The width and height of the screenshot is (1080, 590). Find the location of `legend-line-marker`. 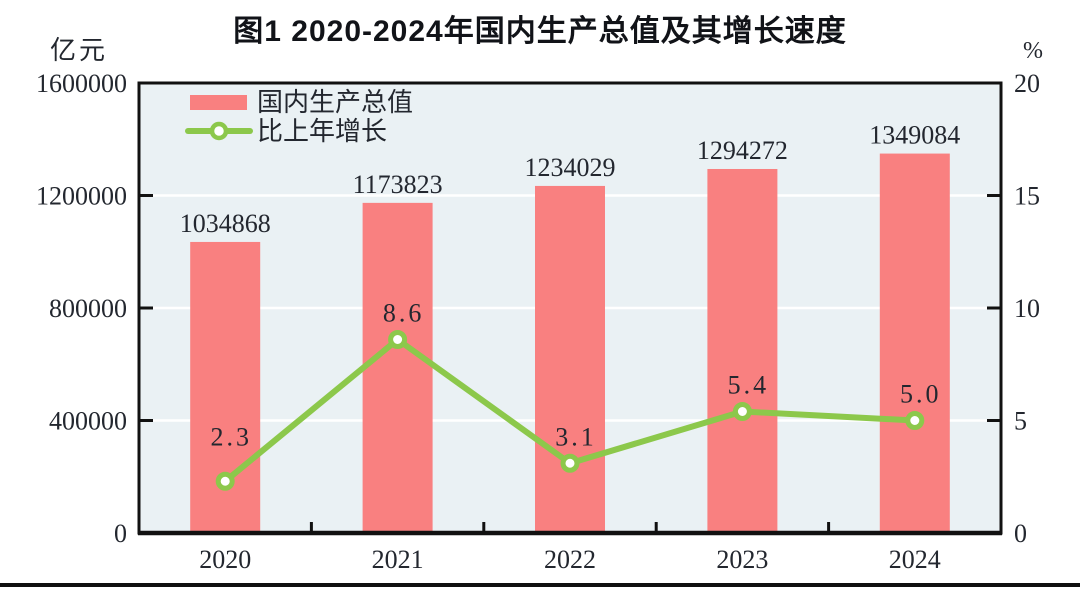

legend-line-marker is located at coordinates (219, 131).